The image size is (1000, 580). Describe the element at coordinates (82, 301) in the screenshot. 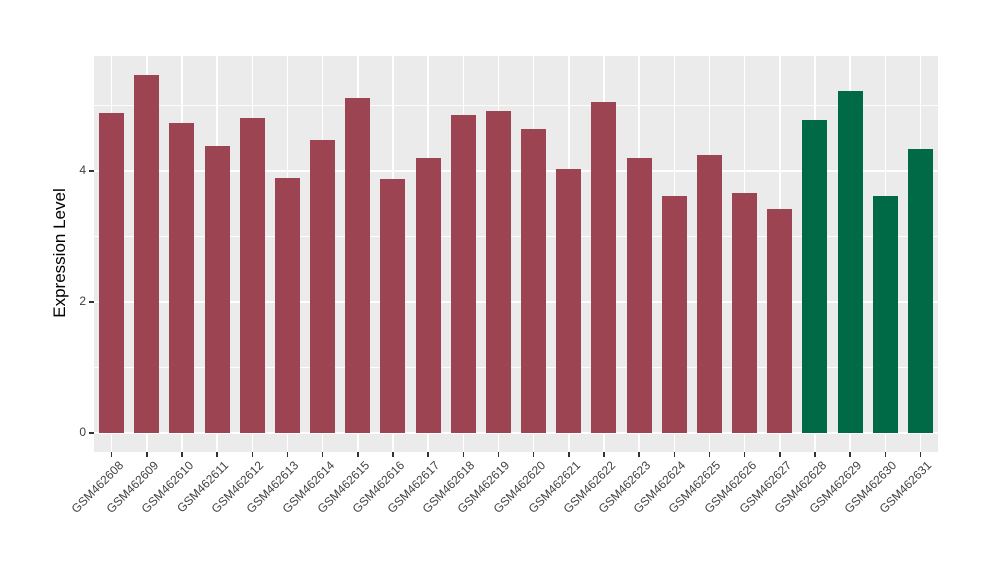

I see `y-tick-label: 2` at that location.